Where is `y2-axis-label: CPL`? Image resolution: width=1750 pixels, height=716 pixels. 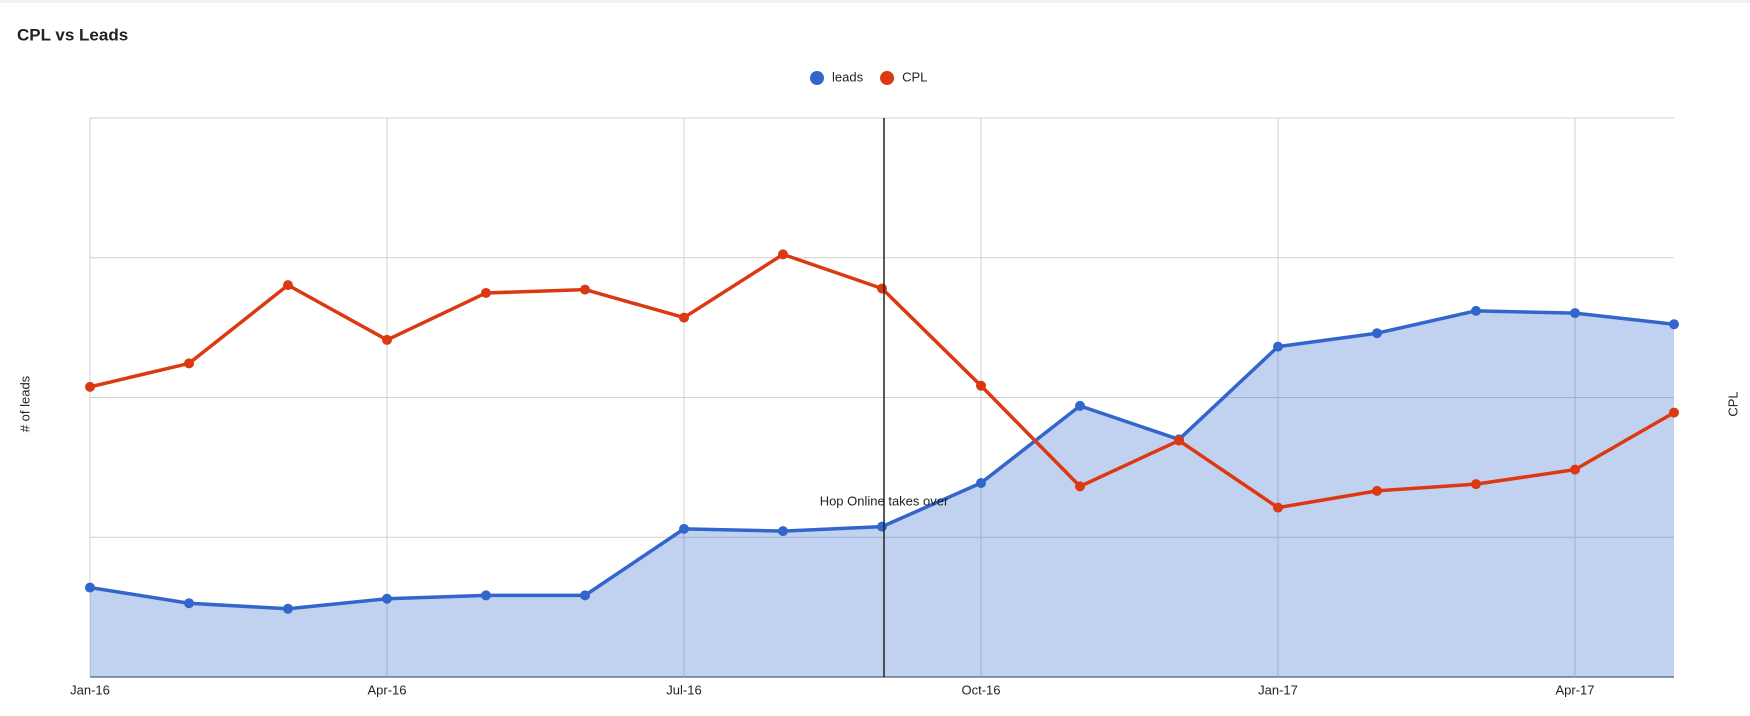 y2-axis-label: CPL is located at coordinates (1732, 403).